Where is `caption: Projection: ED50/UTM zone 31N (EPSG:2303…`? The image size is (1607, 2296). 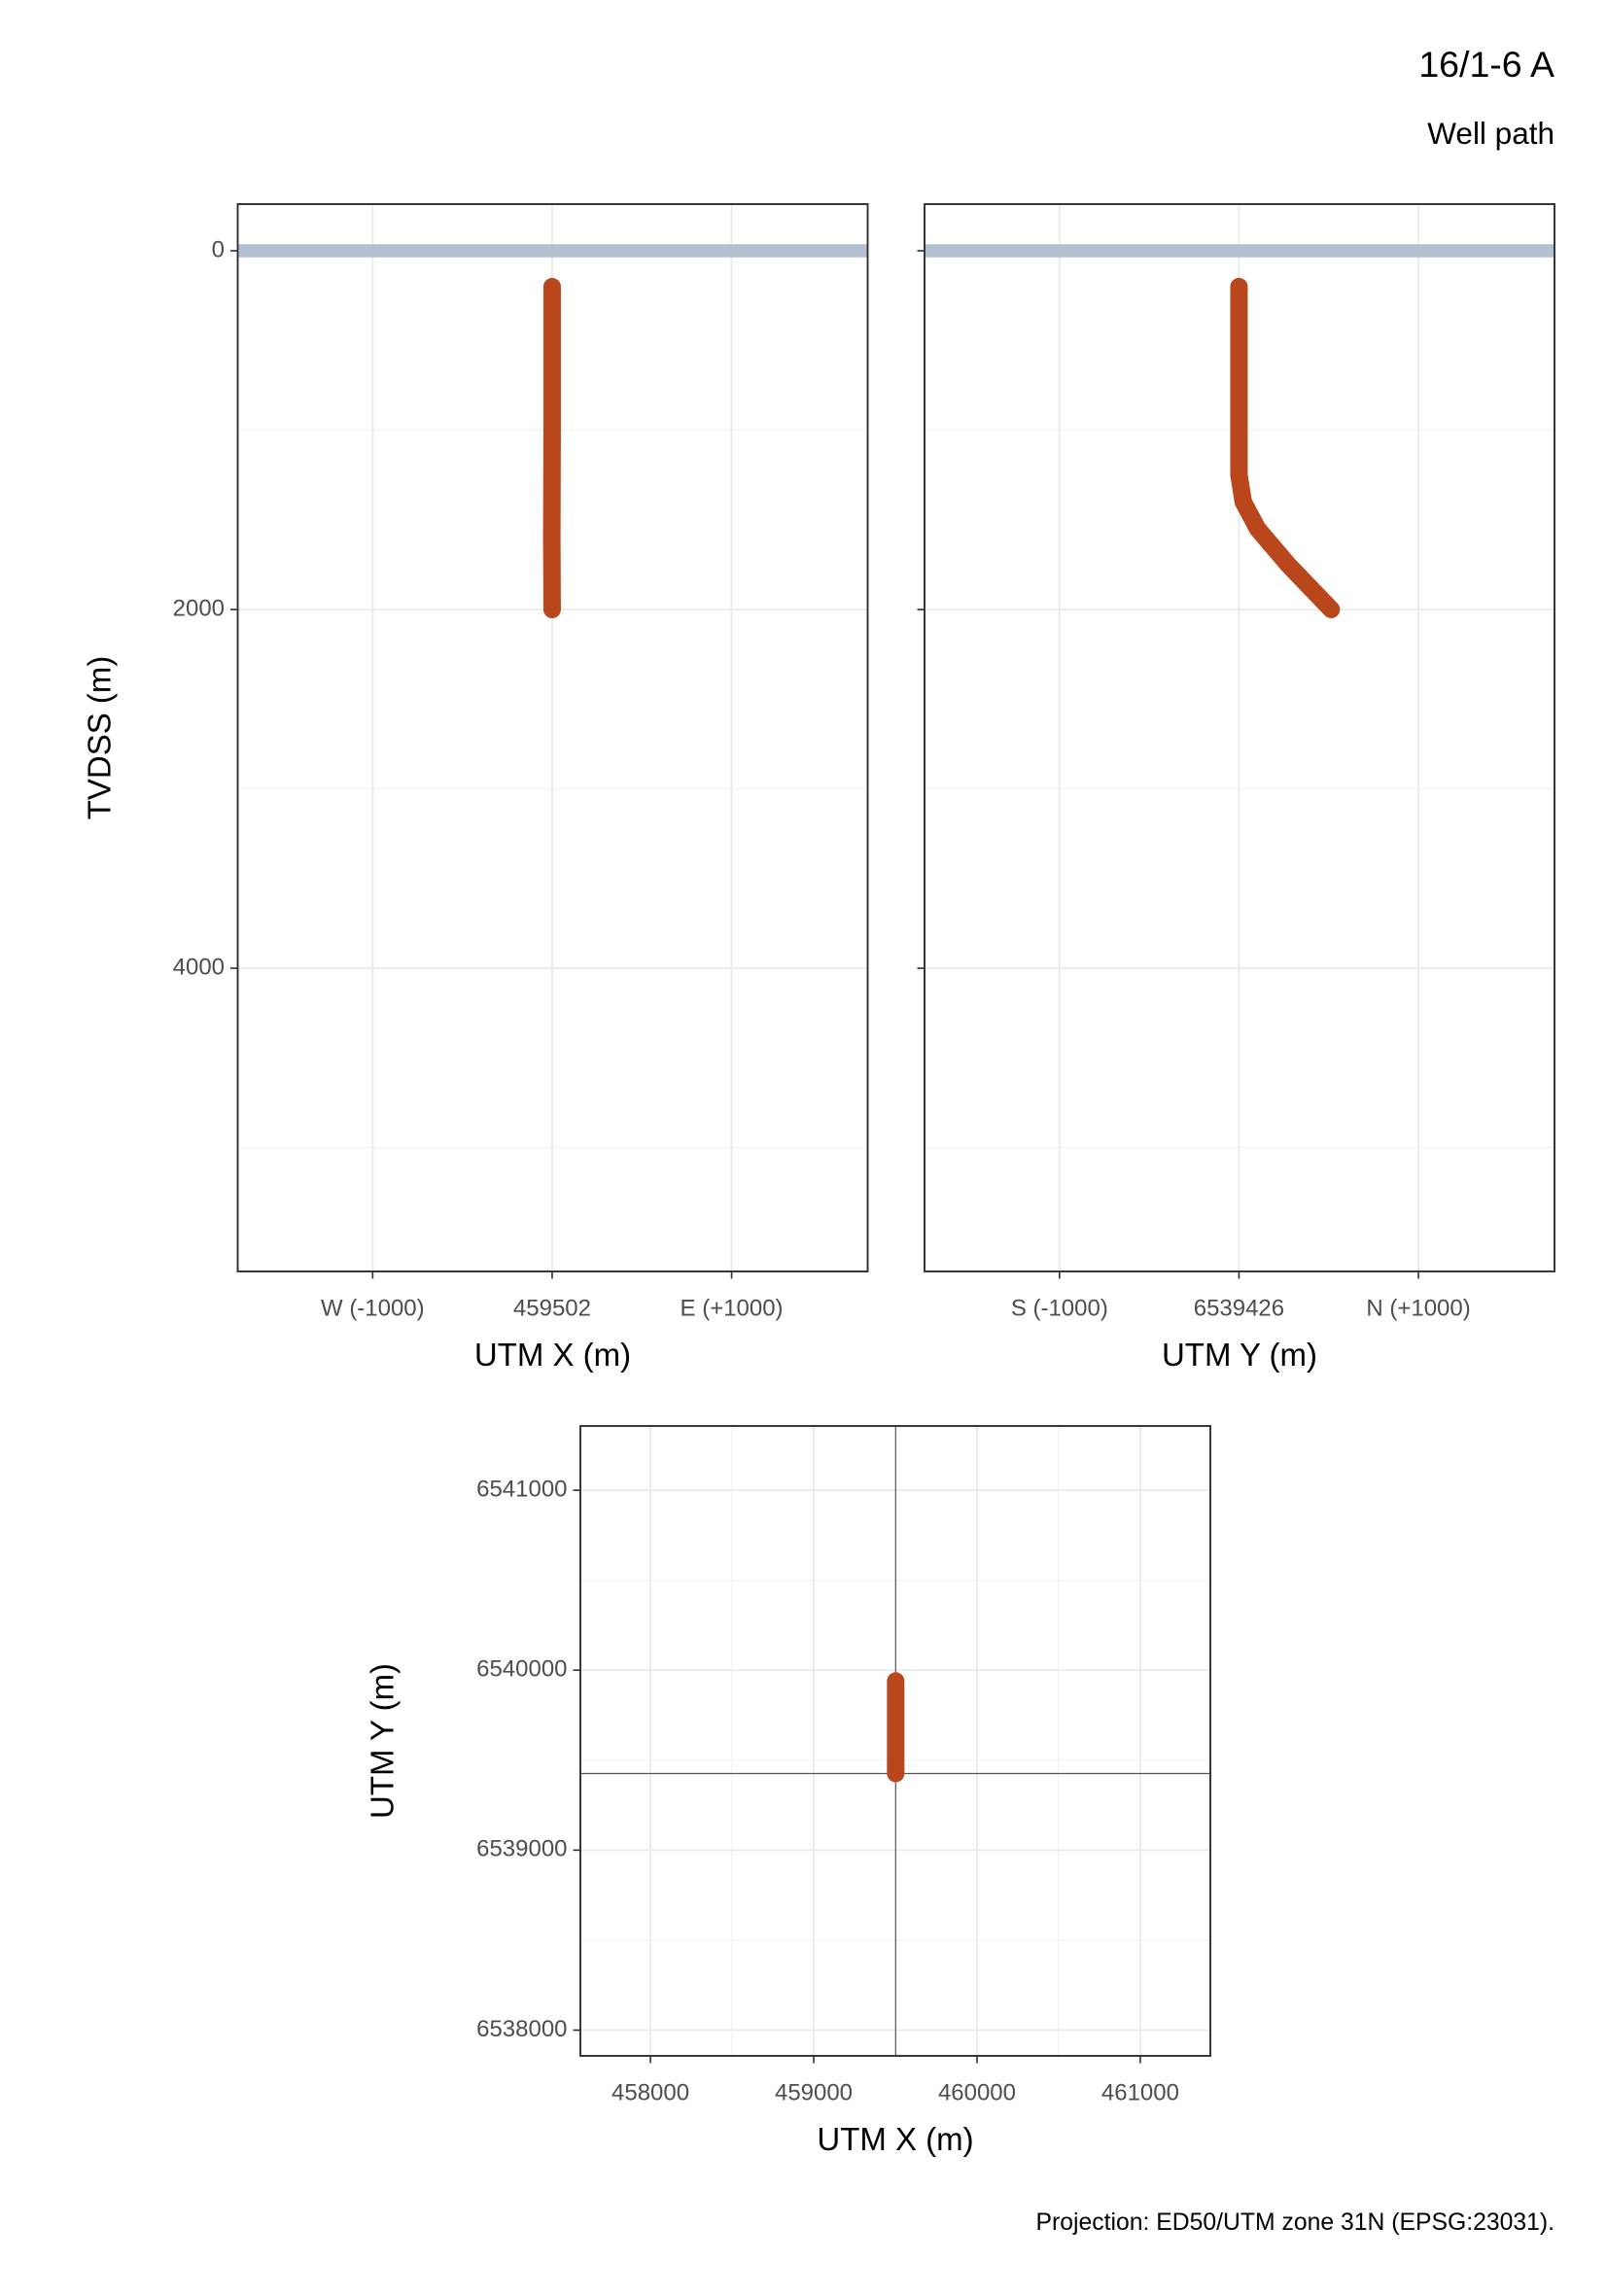 caption: Projection: ED50/UTM zone 31N (EPSG:2303… is located at coordinates (1295, 2222).